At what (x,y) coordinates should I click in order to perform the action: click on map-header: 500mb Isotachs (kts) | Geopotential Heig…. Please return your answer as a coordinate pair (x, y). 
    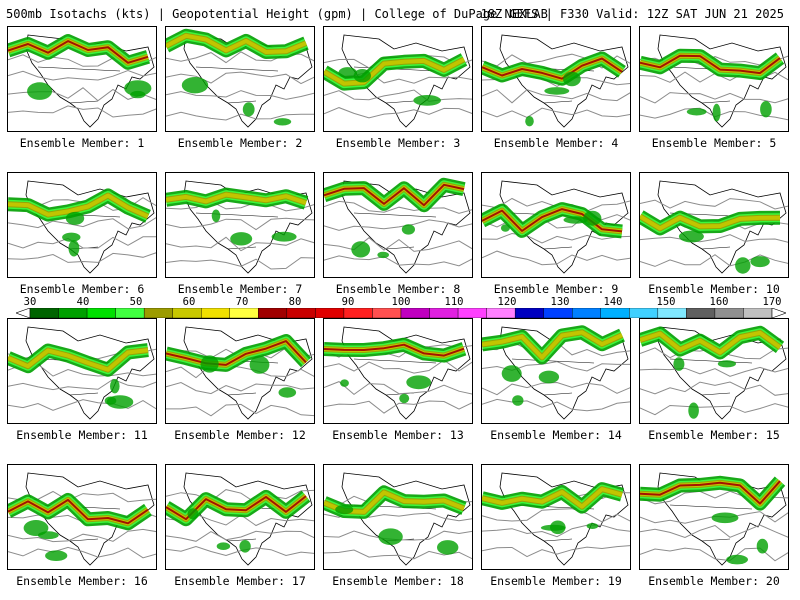
    Looking at the image, I should click on (401, 14).